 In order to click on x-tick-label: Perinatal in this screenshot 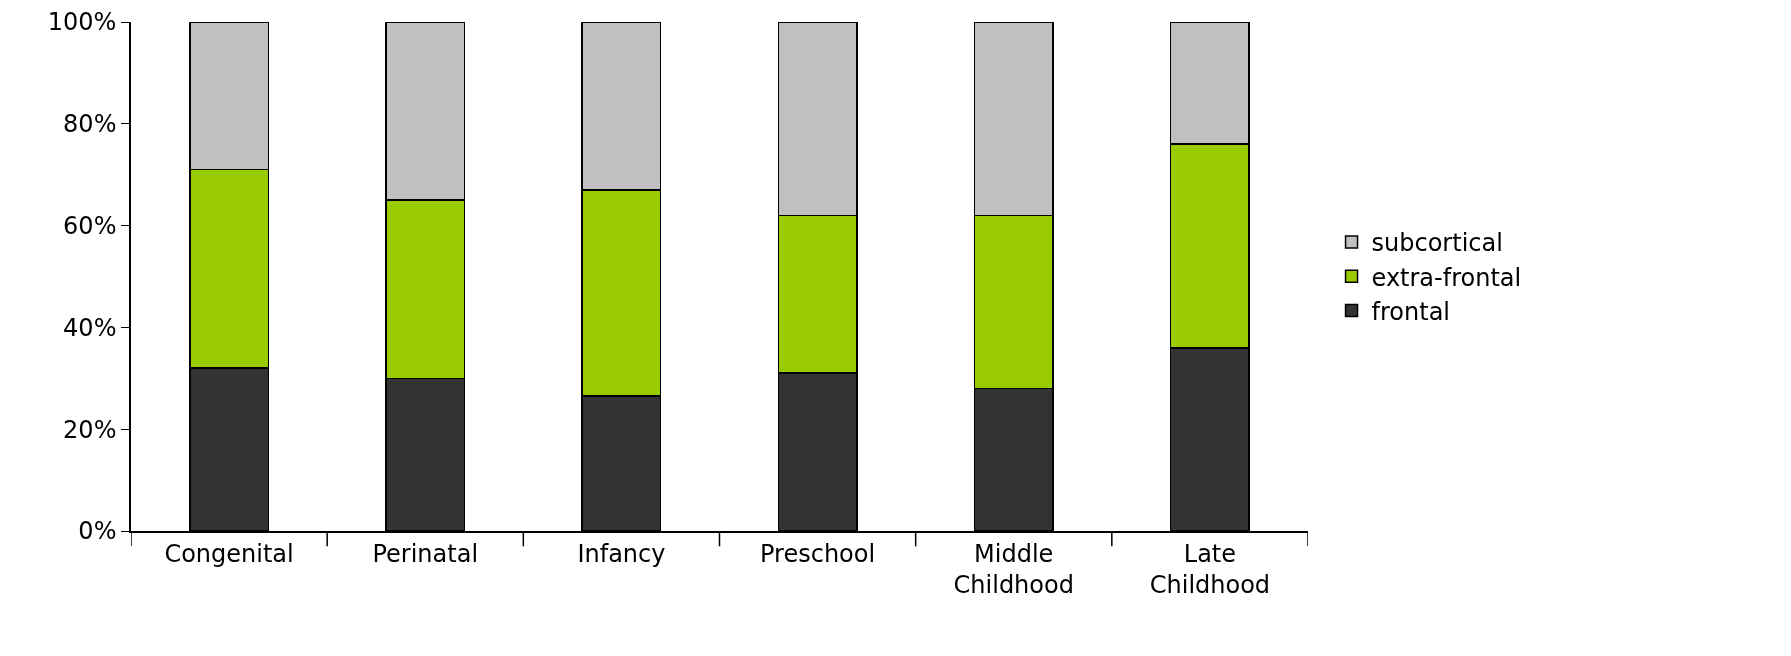, I will do `click(425, 553)`.